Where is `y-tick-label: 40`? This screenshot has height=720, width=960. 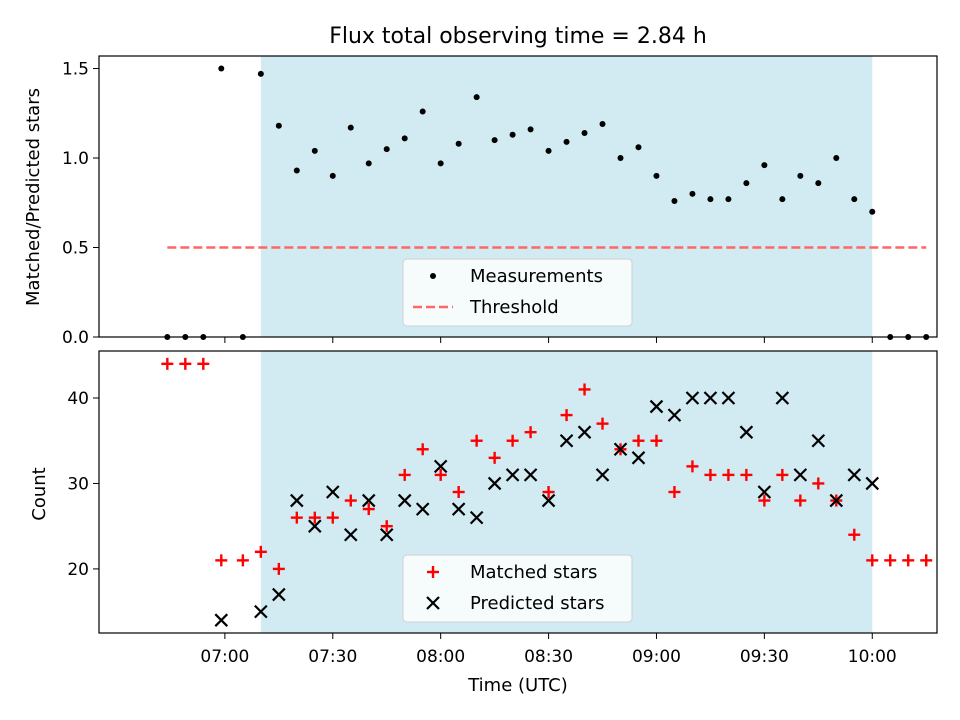 y-tick-label: 40 is located at coordinates (78, 399).